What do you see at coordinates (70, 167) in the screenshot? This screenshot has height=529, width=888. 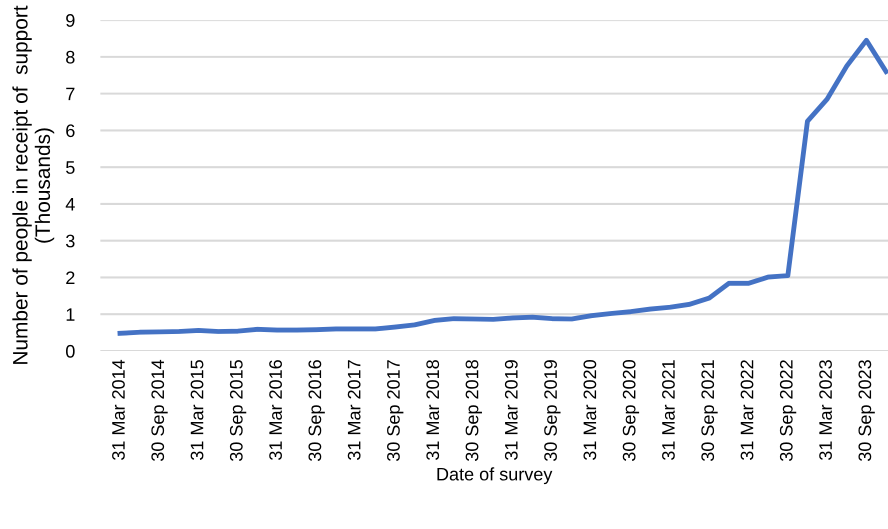 I see `y-tick-label: 5` at bounding box center [70, 167].